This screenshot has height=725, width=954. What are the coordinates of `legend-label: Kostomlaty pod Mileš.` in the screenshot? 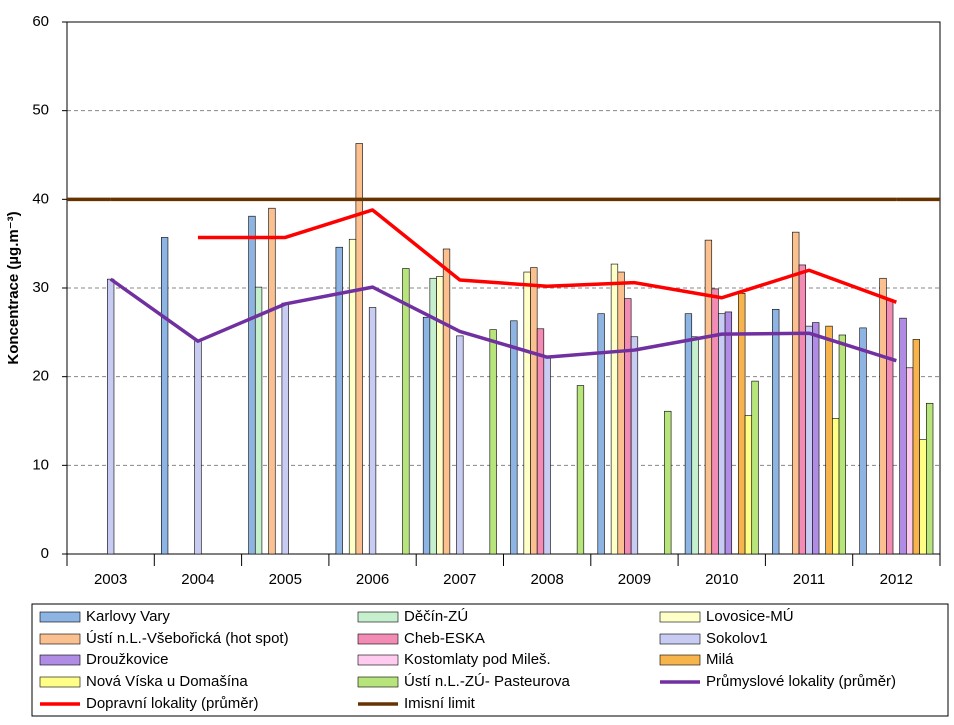 It's located at (477, 659).